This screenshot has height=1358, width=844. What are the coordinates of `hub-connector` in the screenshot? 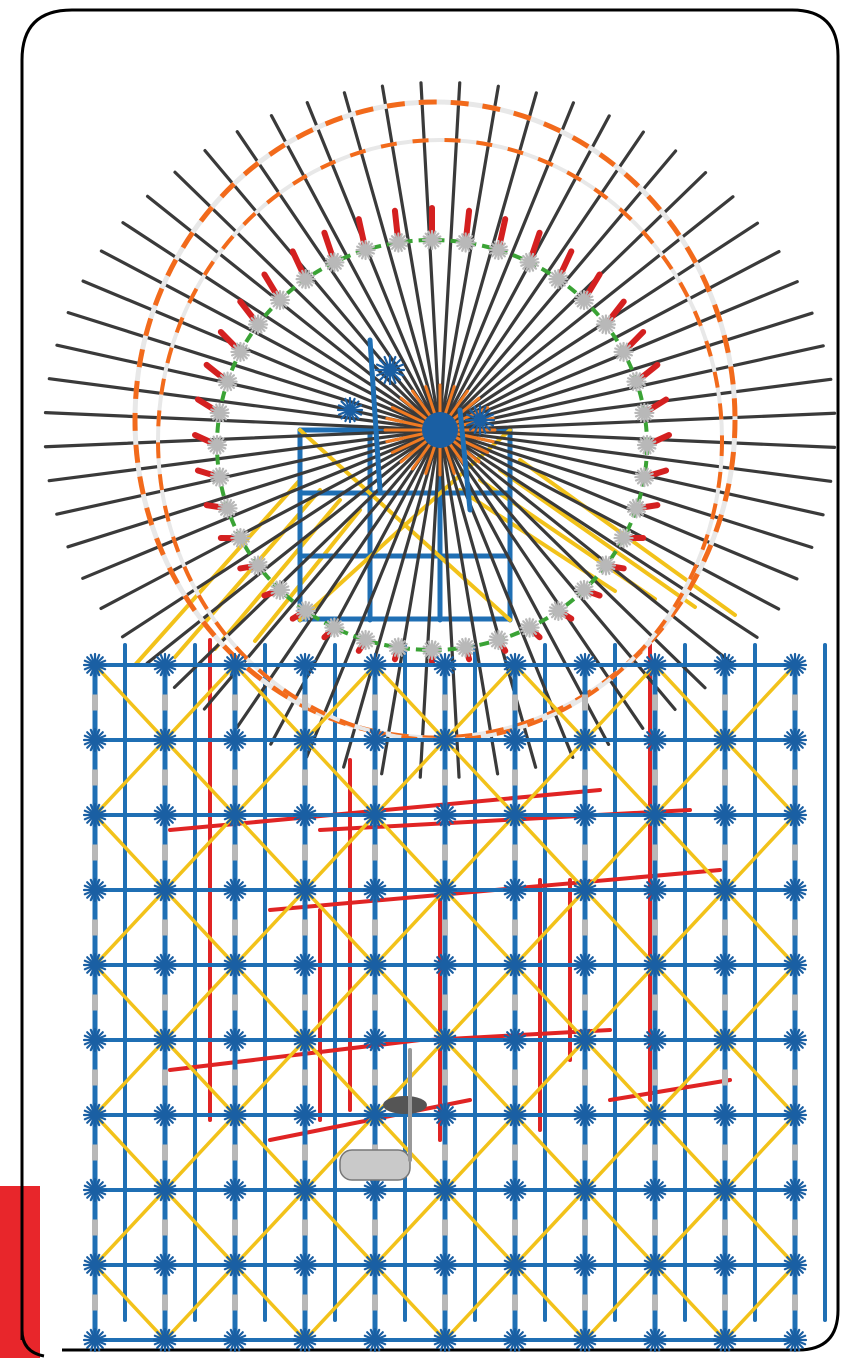 It's located at (390, 370).